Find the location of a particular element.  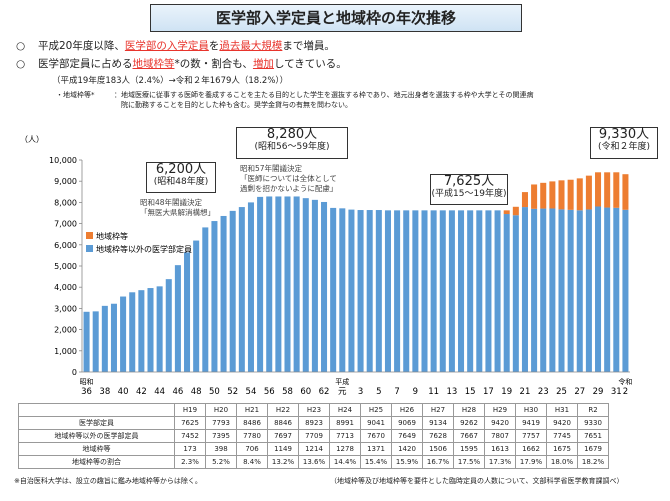

table-cell: 8923 is located at coordinates (314, 423).